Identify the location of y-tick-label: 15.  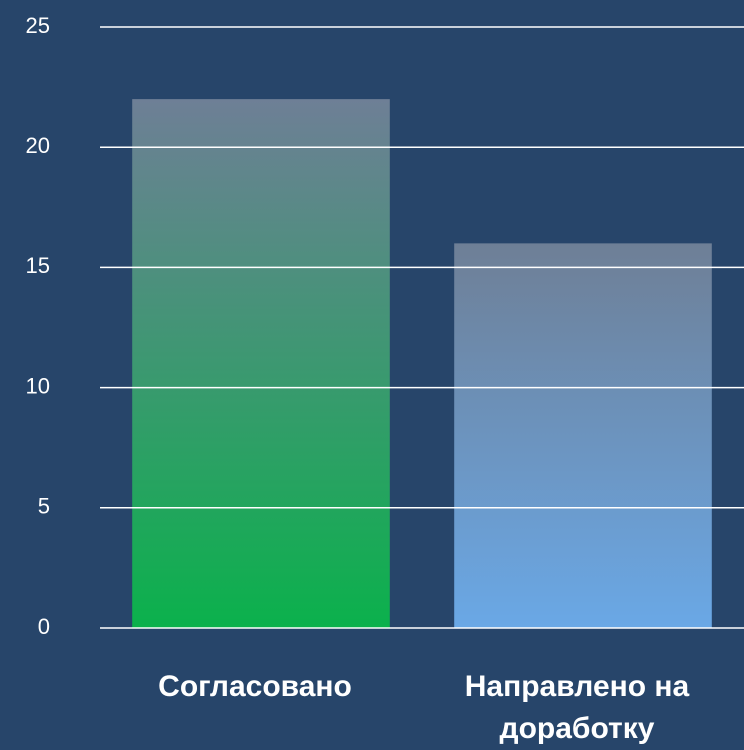
(38, 265).